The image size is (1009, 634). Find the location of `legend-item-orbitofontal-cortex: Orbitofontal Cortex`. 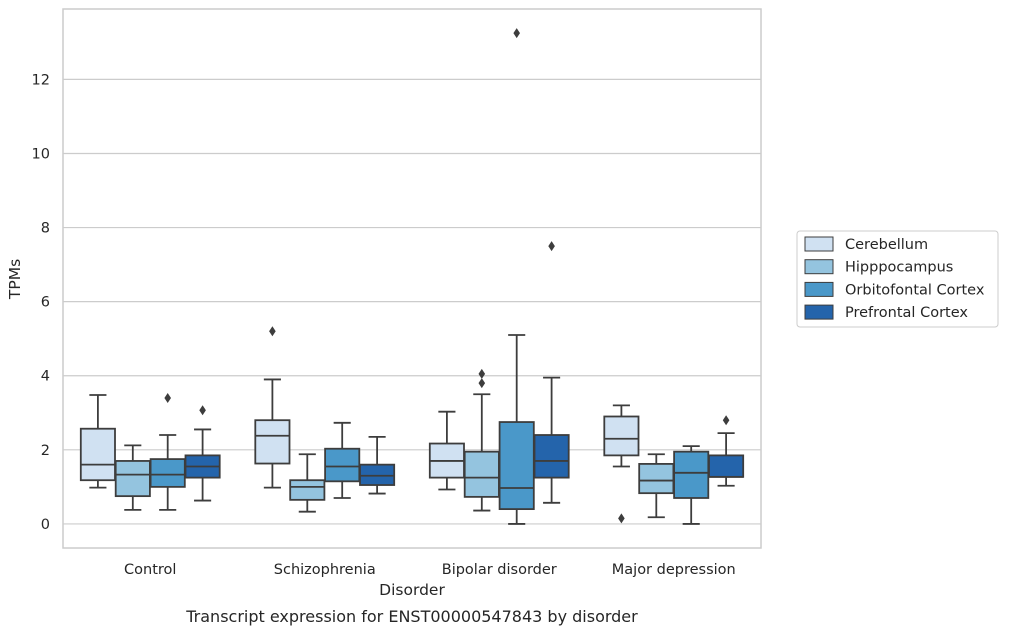

legend-item-orbitofontal-cortex: Orbitofontal Cortex is located at coordinates (894, 289).